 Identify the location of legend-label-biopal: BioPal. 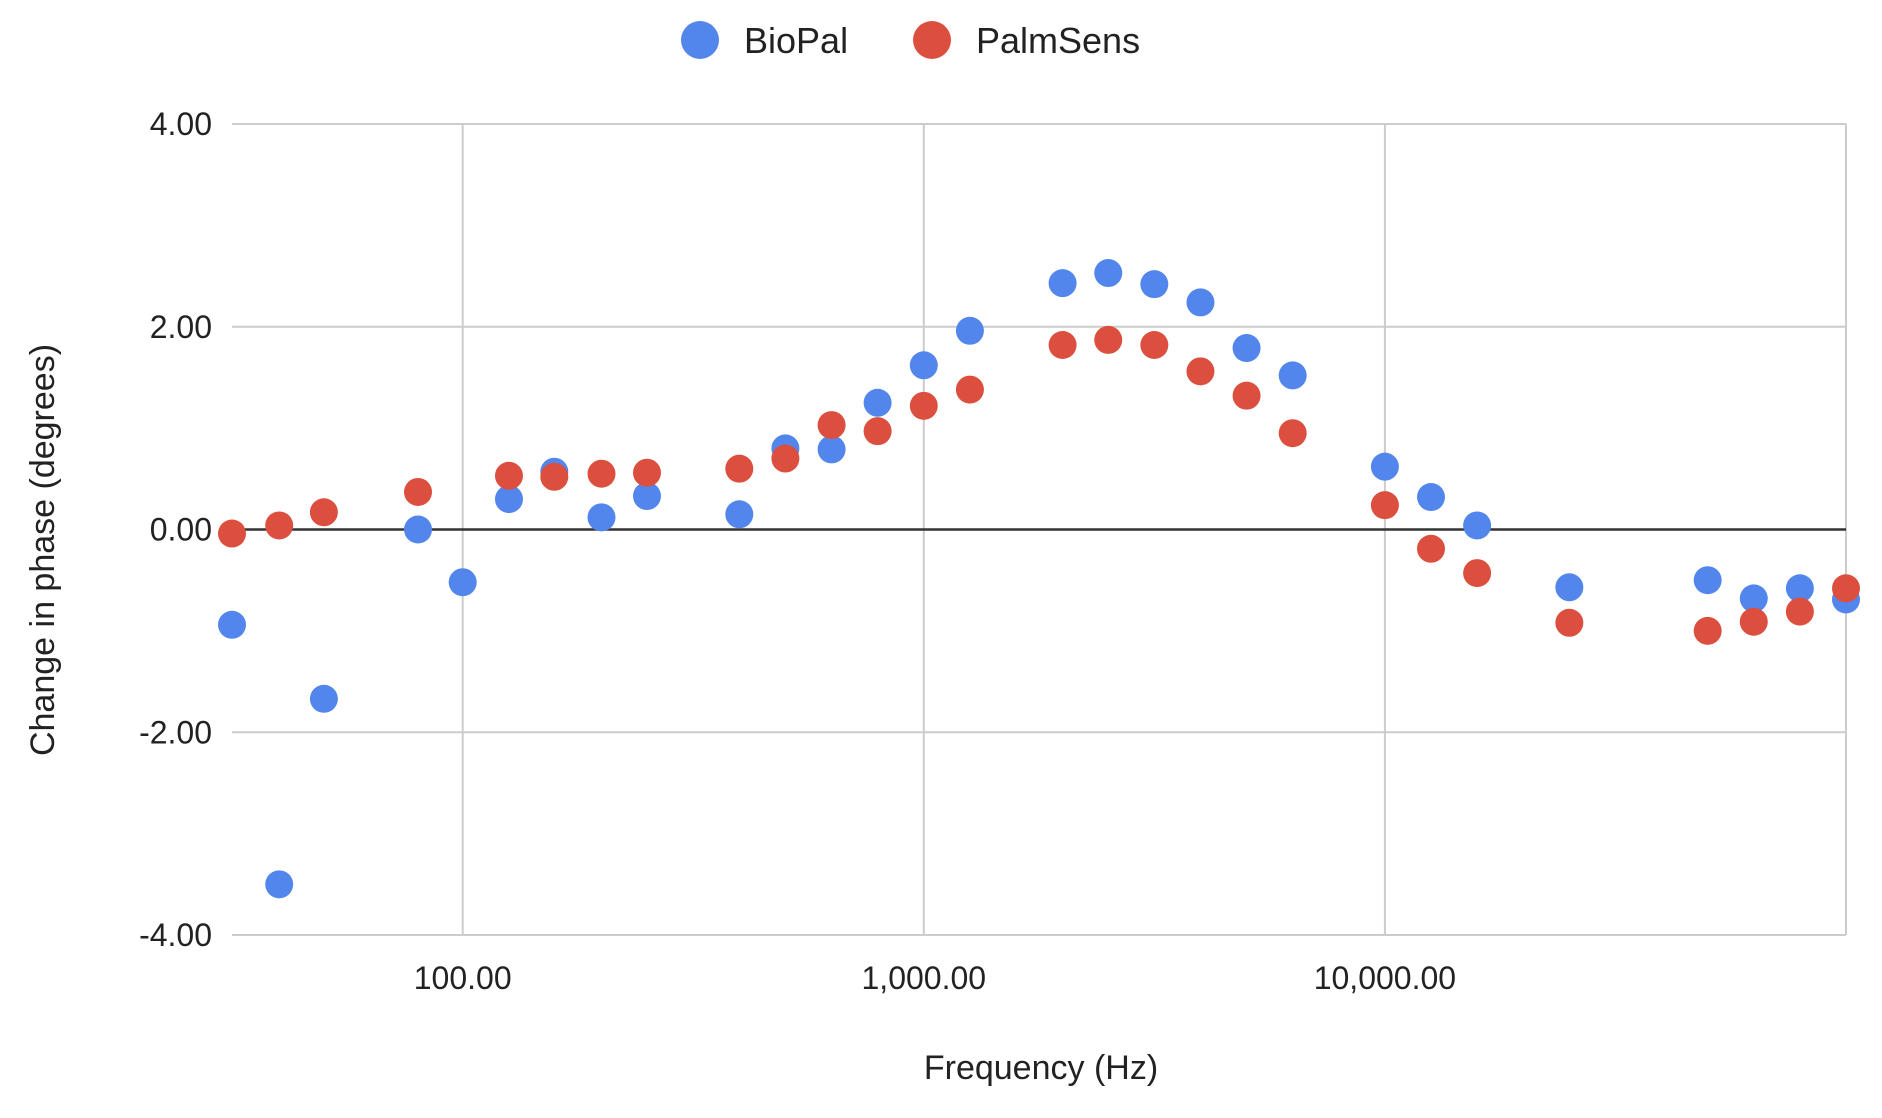
(796, 40).